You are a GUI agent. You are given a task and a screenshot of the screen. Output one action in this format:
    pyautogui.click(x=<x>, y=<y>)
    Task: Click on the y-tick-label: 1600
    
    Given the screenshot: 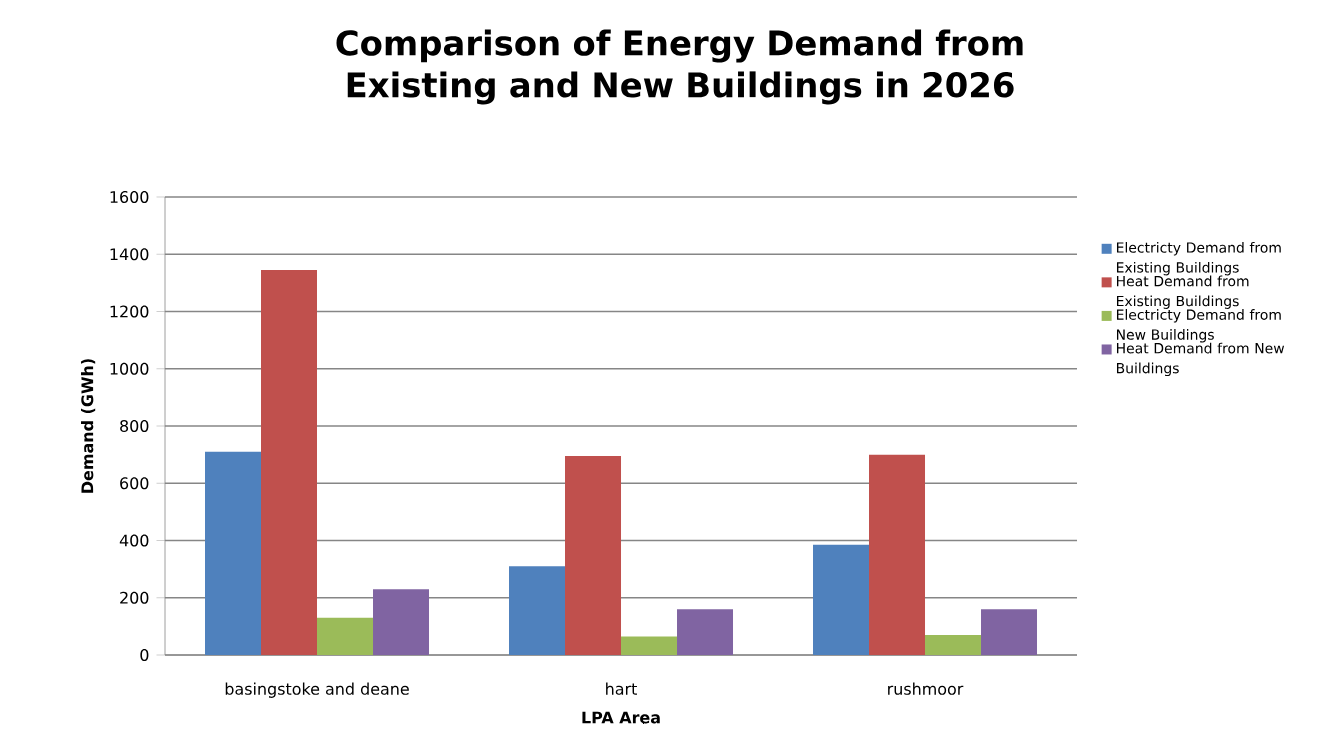 What is the action you would take?
    pyautogui.click(x=129, y=197)
    